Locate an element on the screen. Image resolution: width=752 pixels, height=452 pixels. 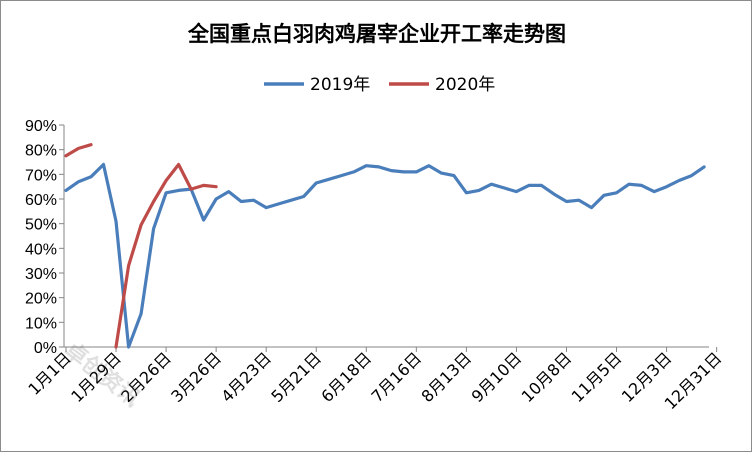
x-tick-label: 5月21日 is located at coordinates (296, 377).